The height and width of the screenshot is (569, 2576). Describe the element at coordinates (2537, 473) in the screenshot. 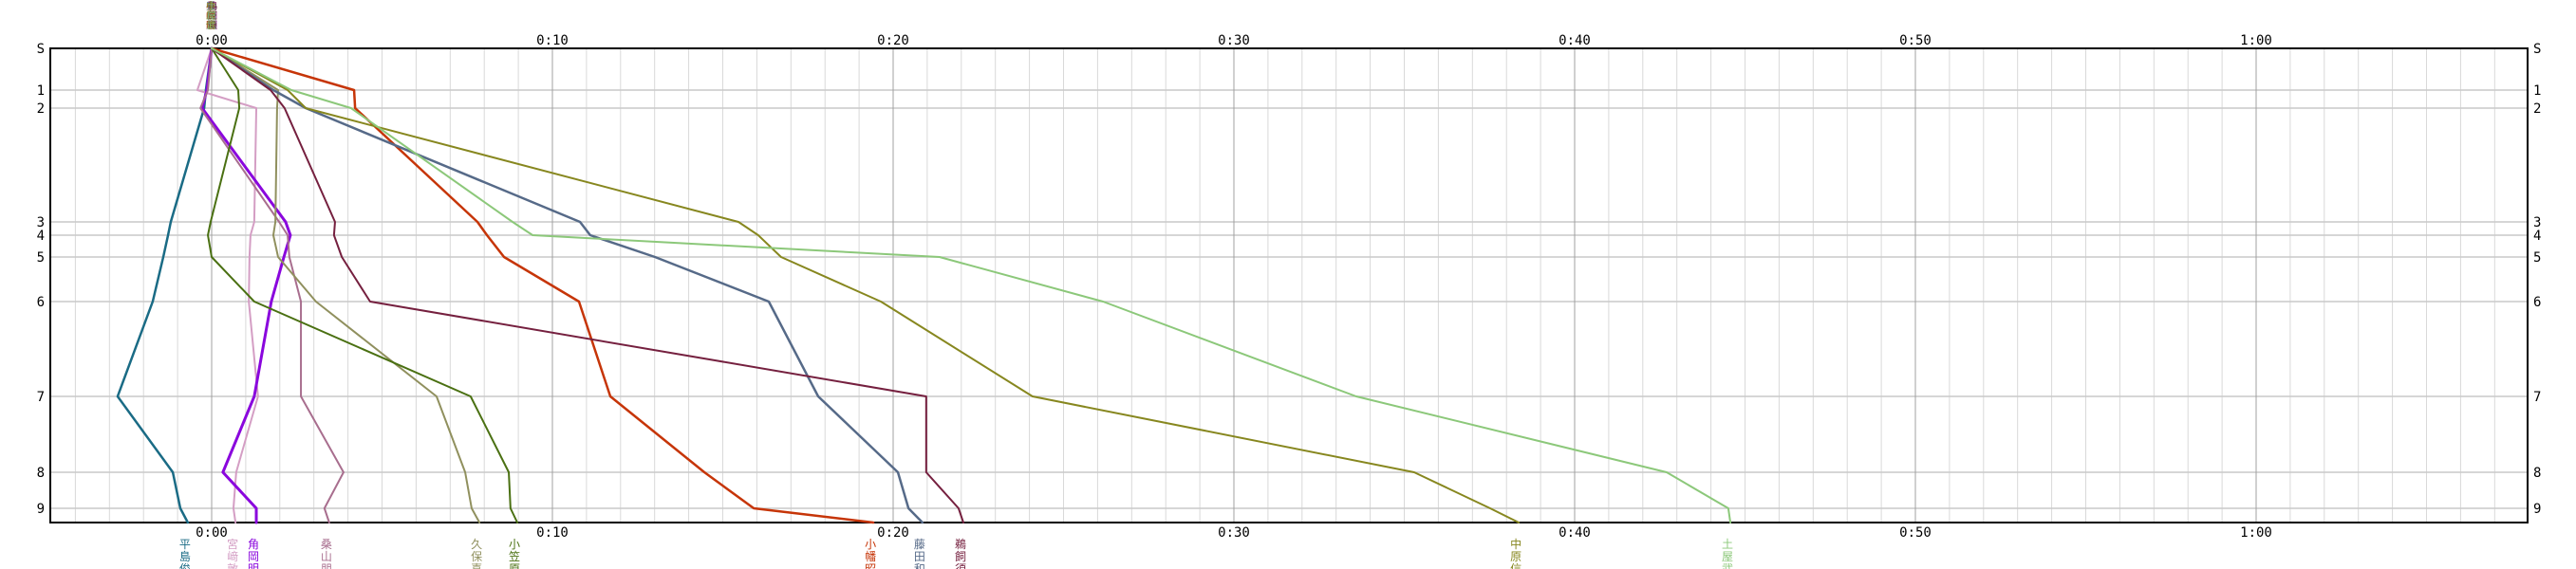

I see `control-label-right: 8` at that location.